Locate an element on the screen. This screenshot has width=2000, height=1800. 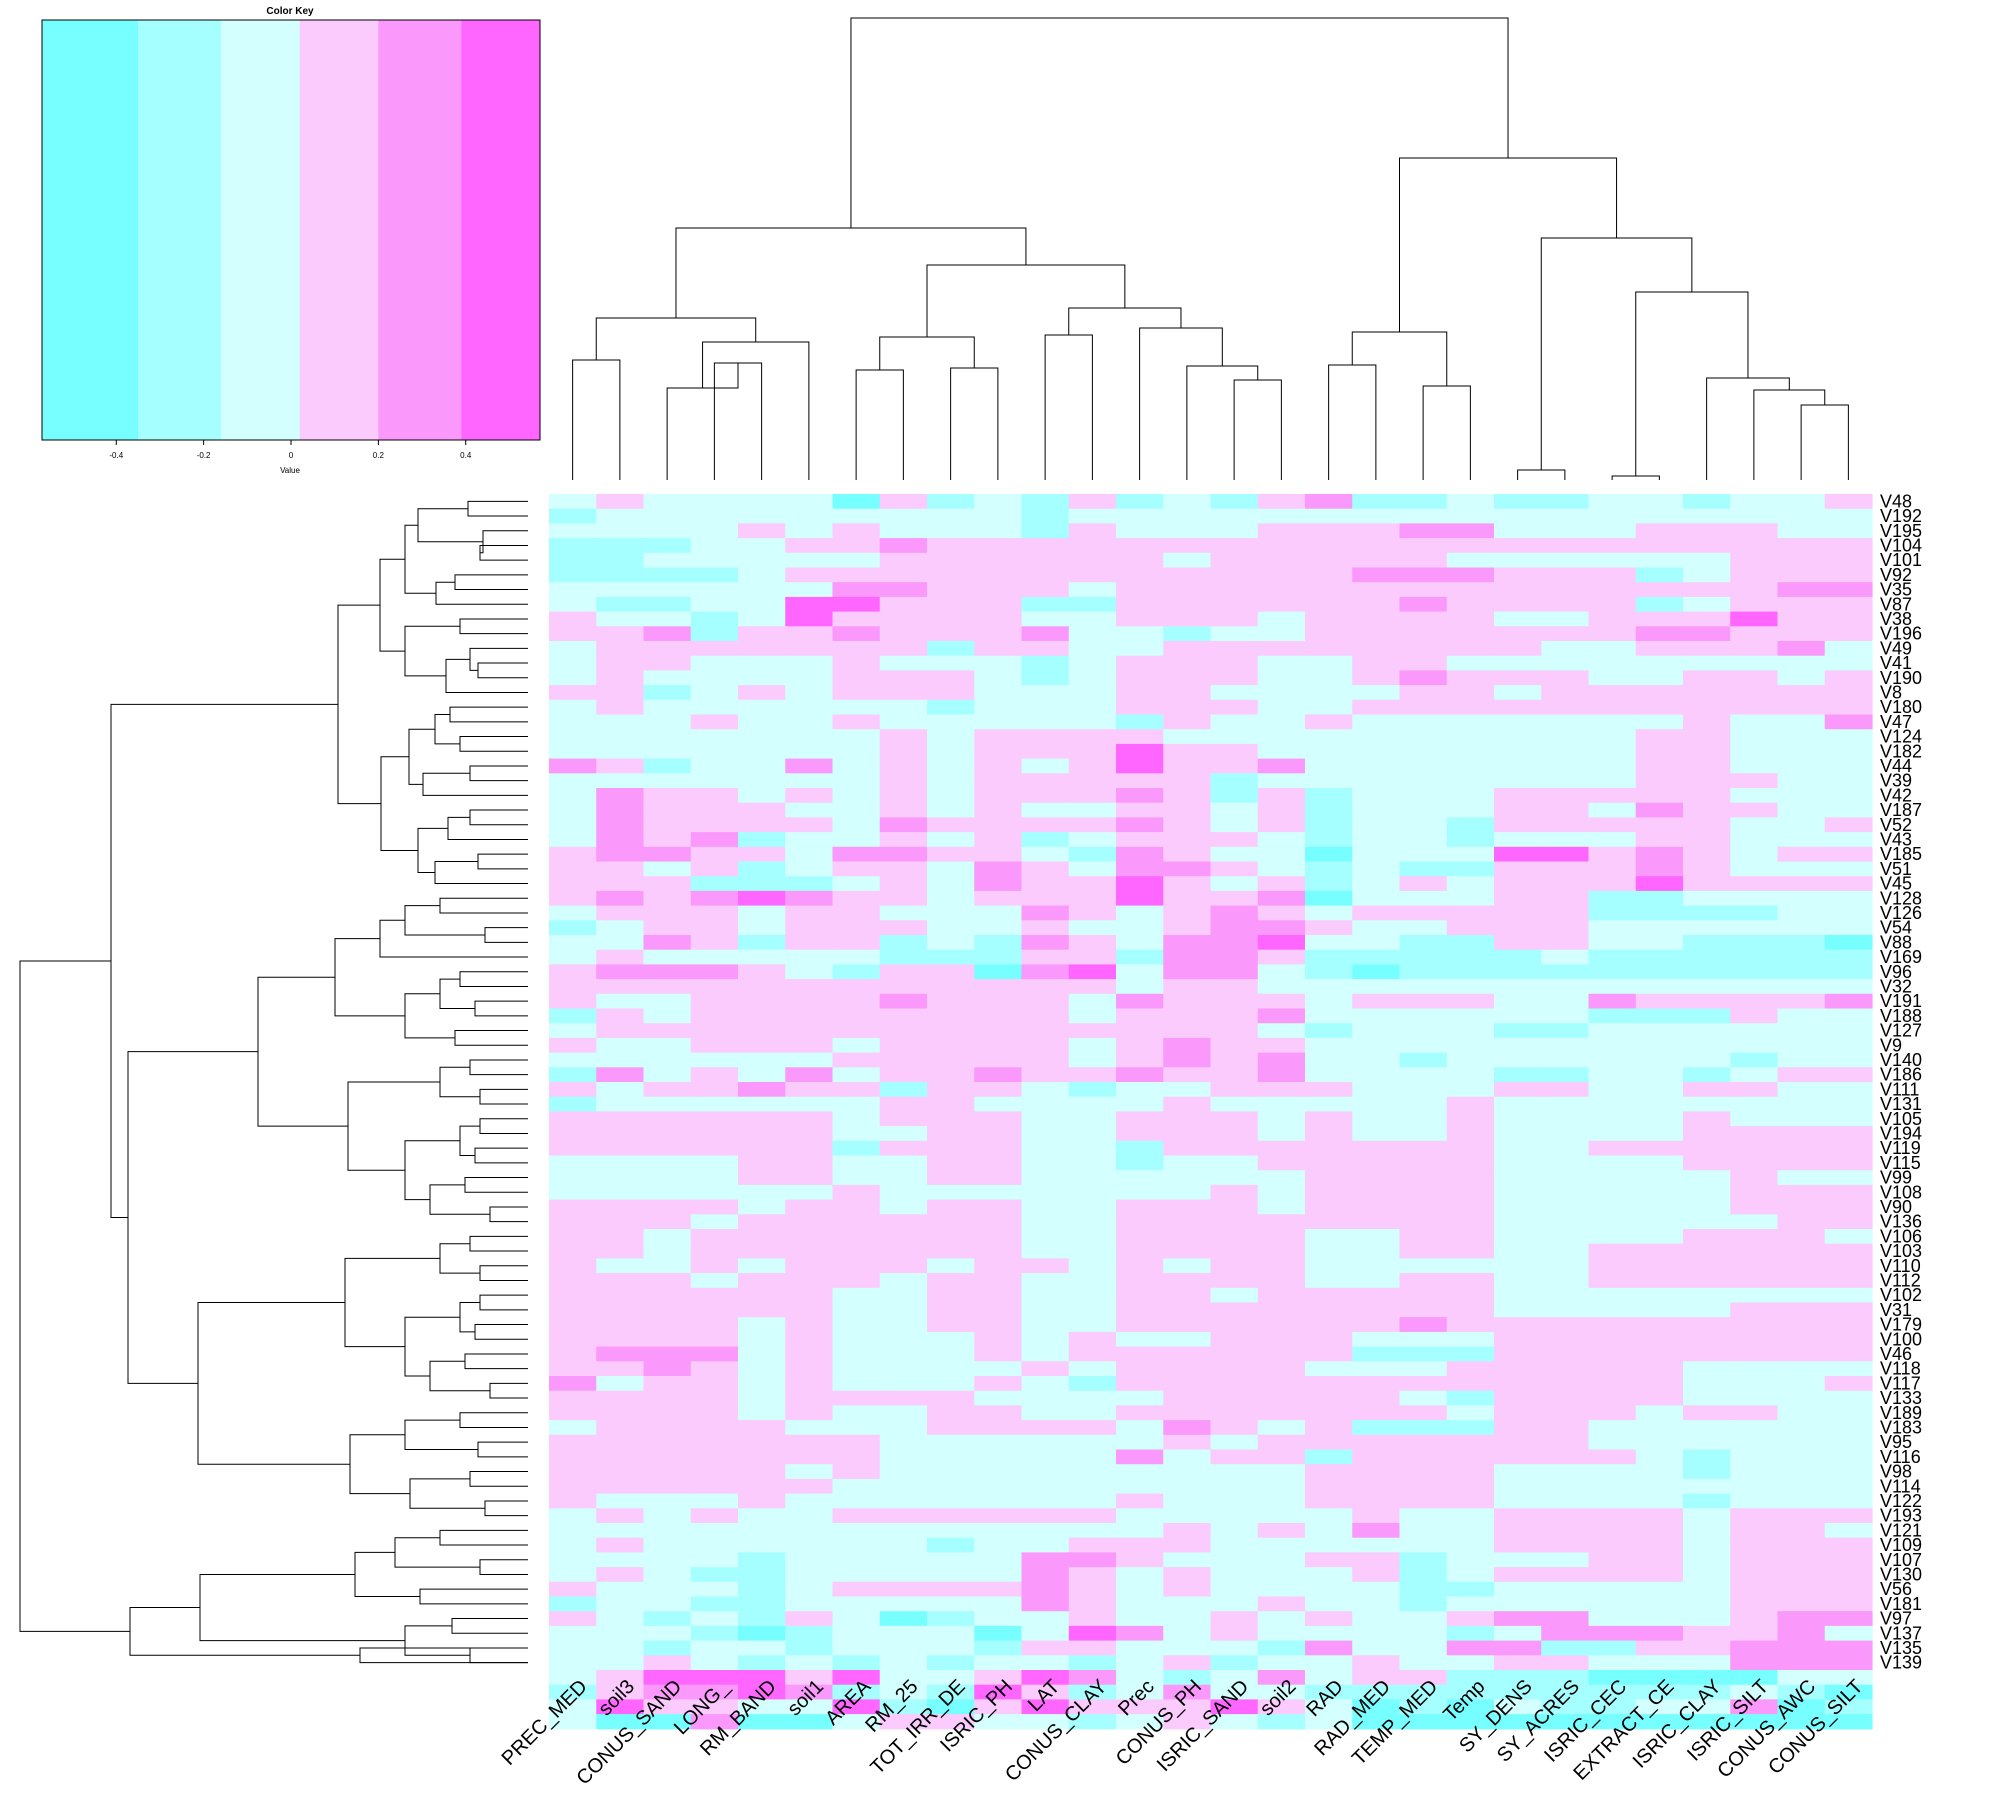
row-label: V116 is located at coordinates (1900, 1457).